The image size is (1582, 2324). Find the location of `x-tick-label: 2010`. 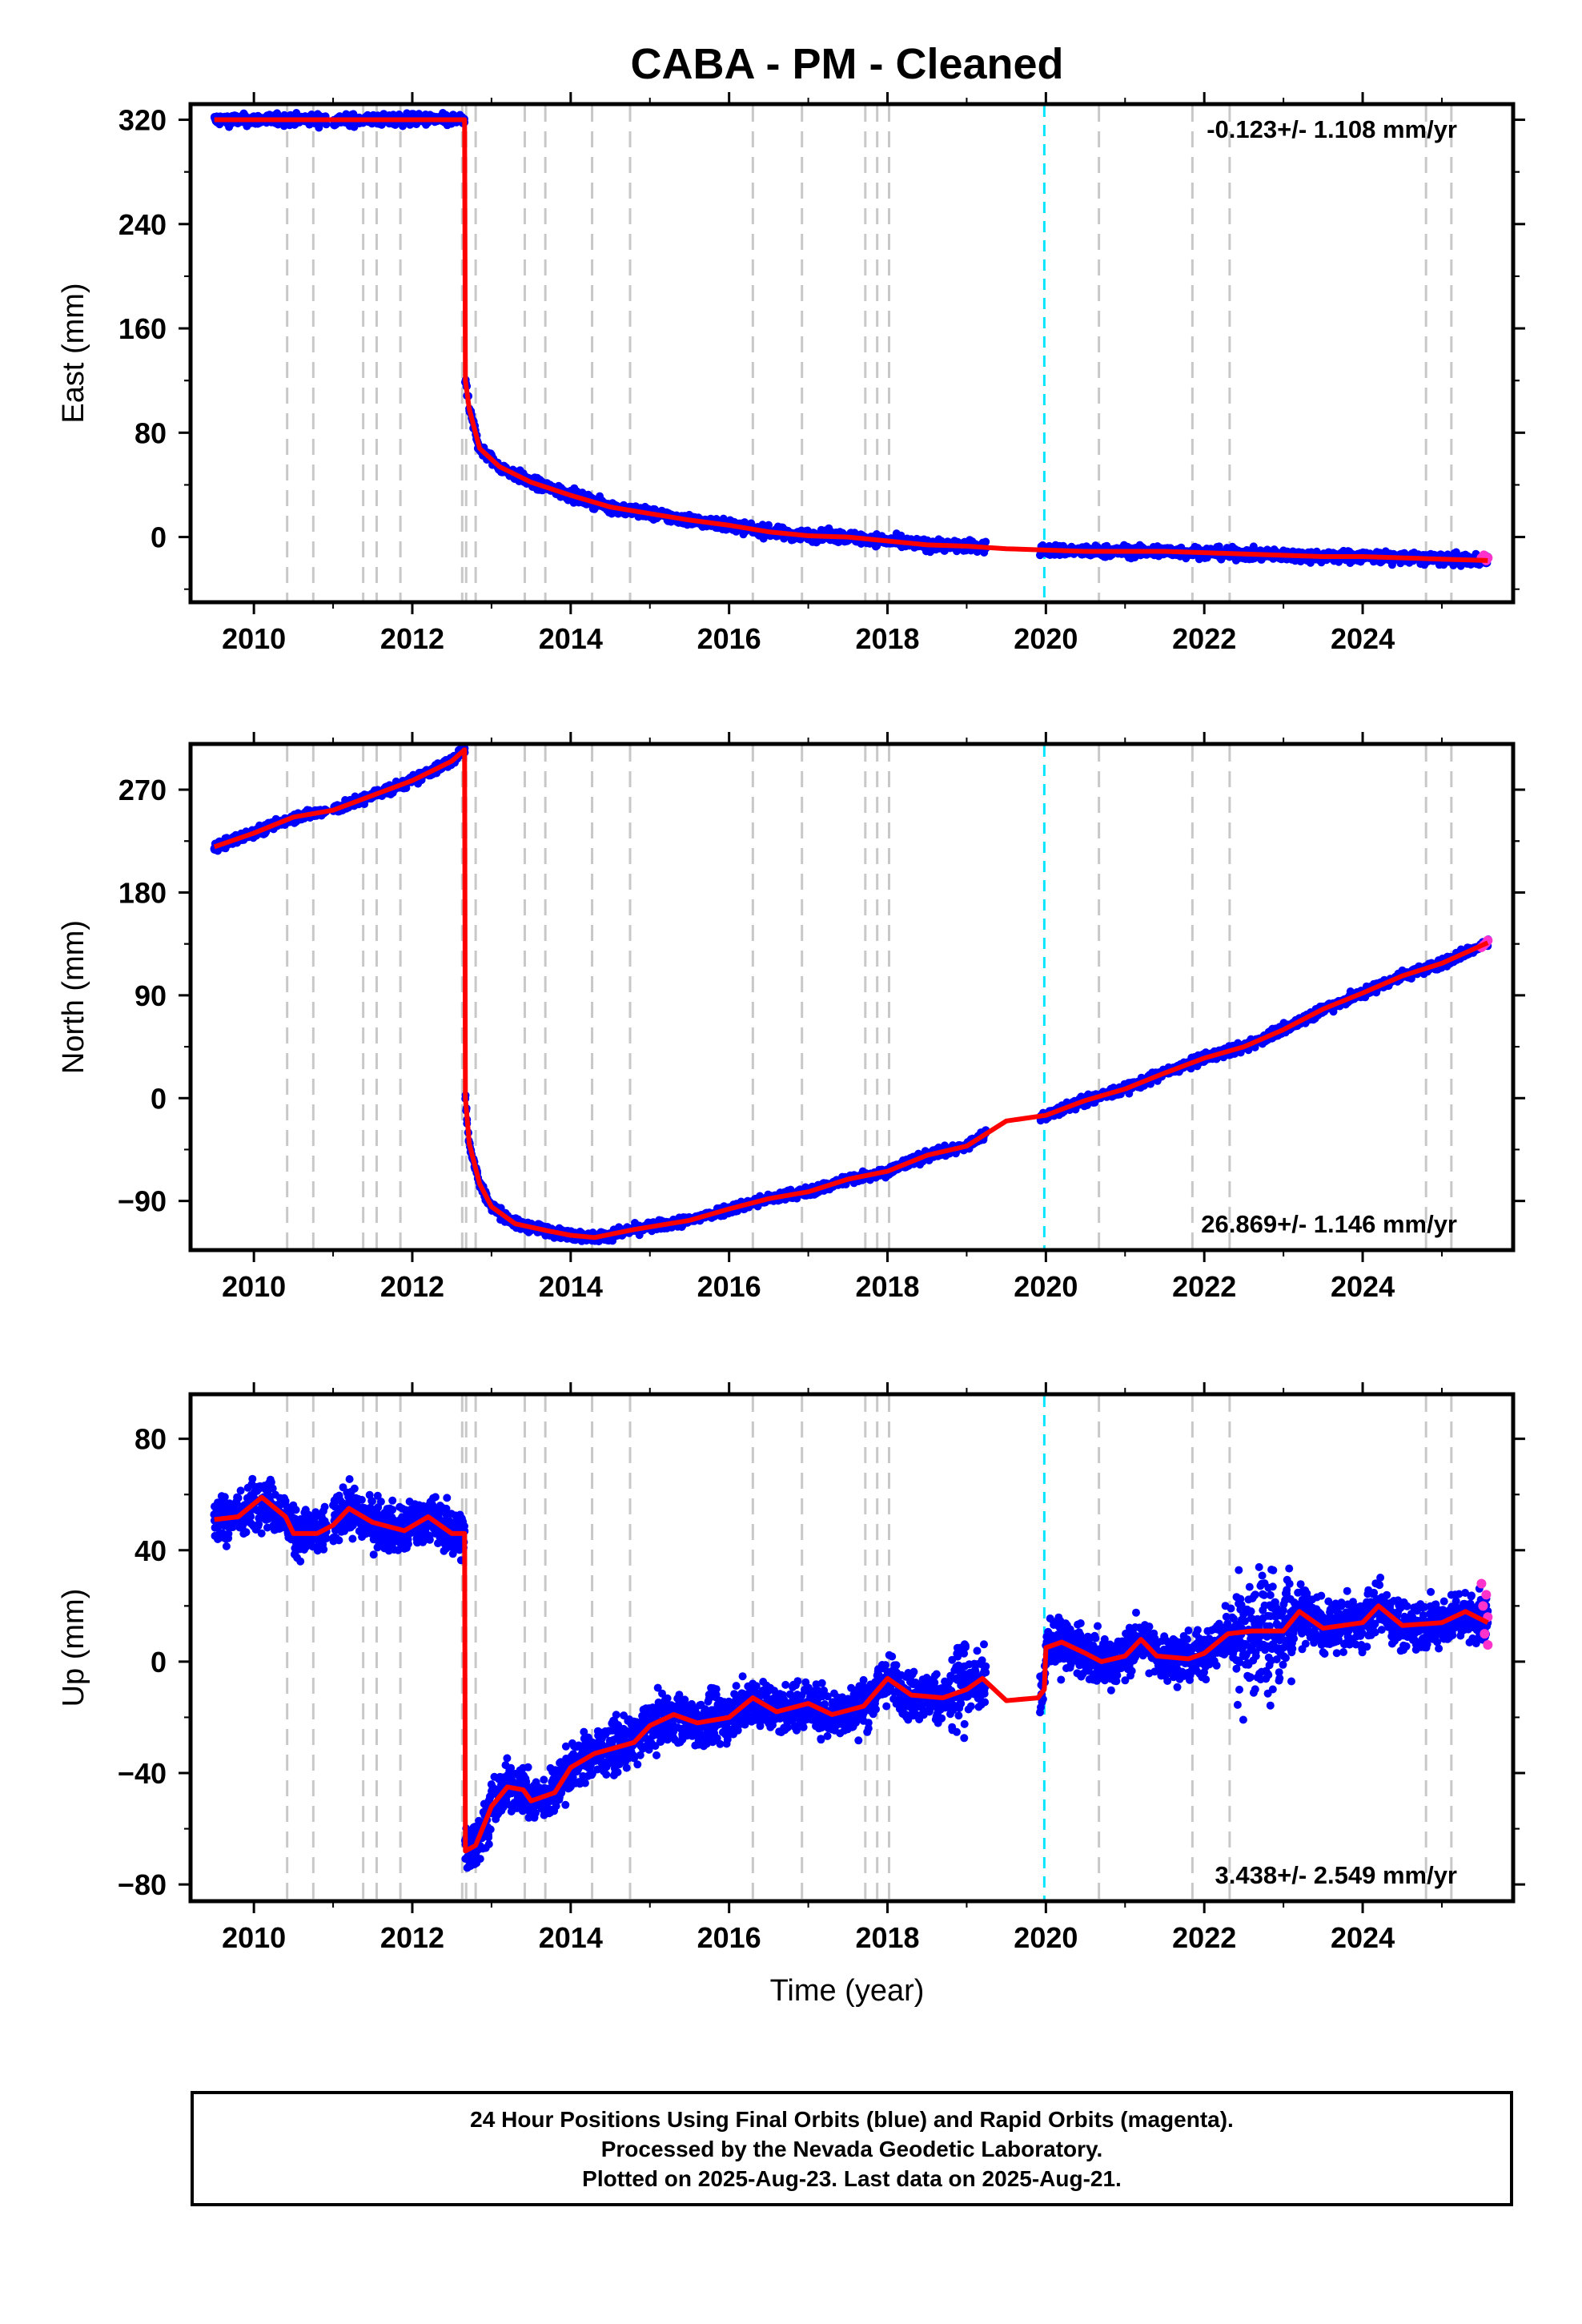

x-tick-label: 2010 is located at coordinates (254, 638).